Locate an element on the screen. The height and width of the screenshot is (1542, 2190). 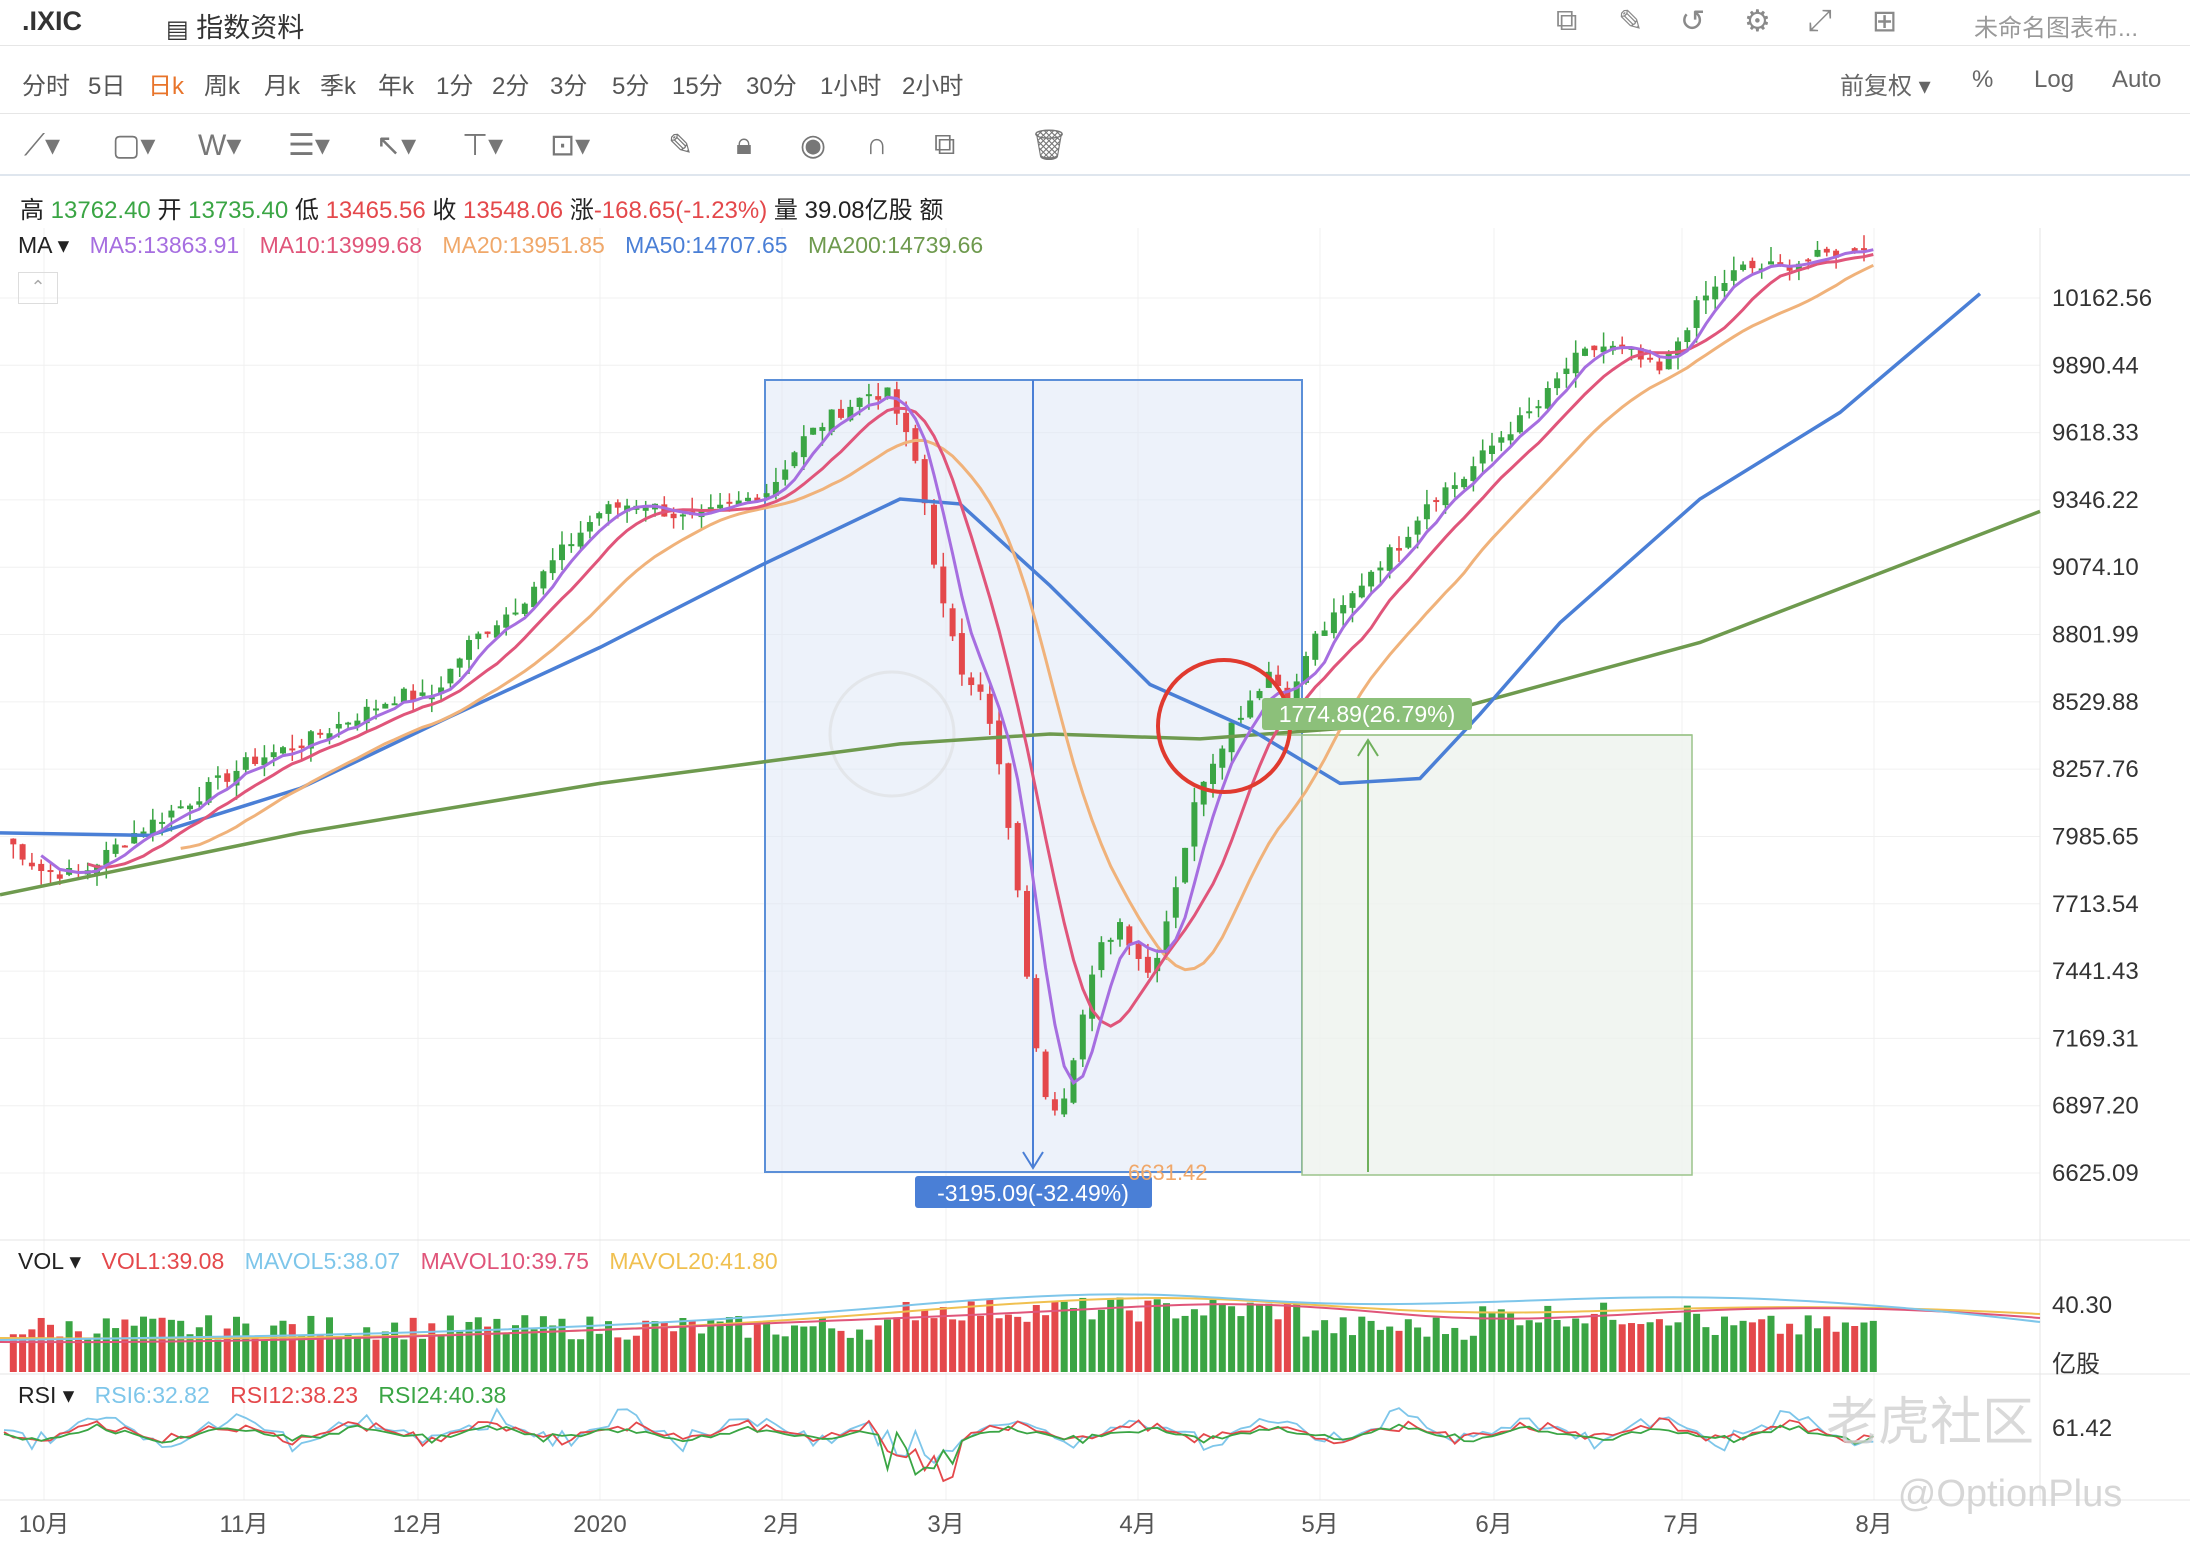
trash-icon: 🗑︎ is located at coordinates (1049, 145).